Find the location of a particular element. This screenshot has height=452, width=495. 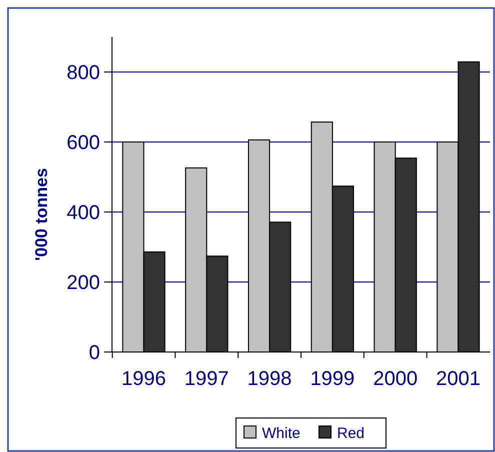

y-tick-label: 200 is located at coordinates (83, 283).